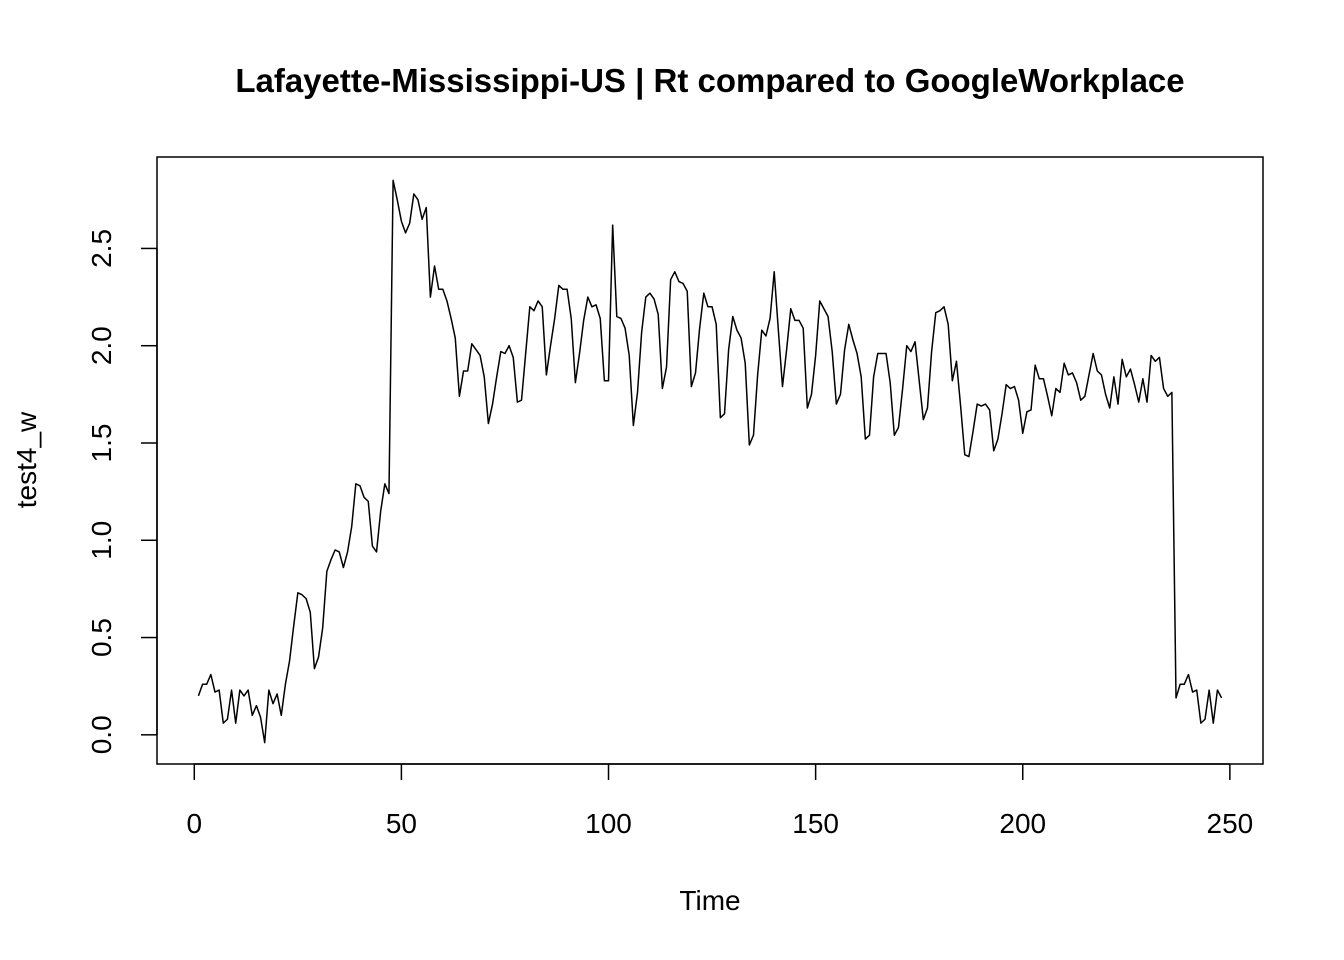 Image resolution: width=1344 pixels, height=960 pixels. Describe the element at coordinates (709, 900) in the screenshot. I see `x-axis-label: Time` at that location.